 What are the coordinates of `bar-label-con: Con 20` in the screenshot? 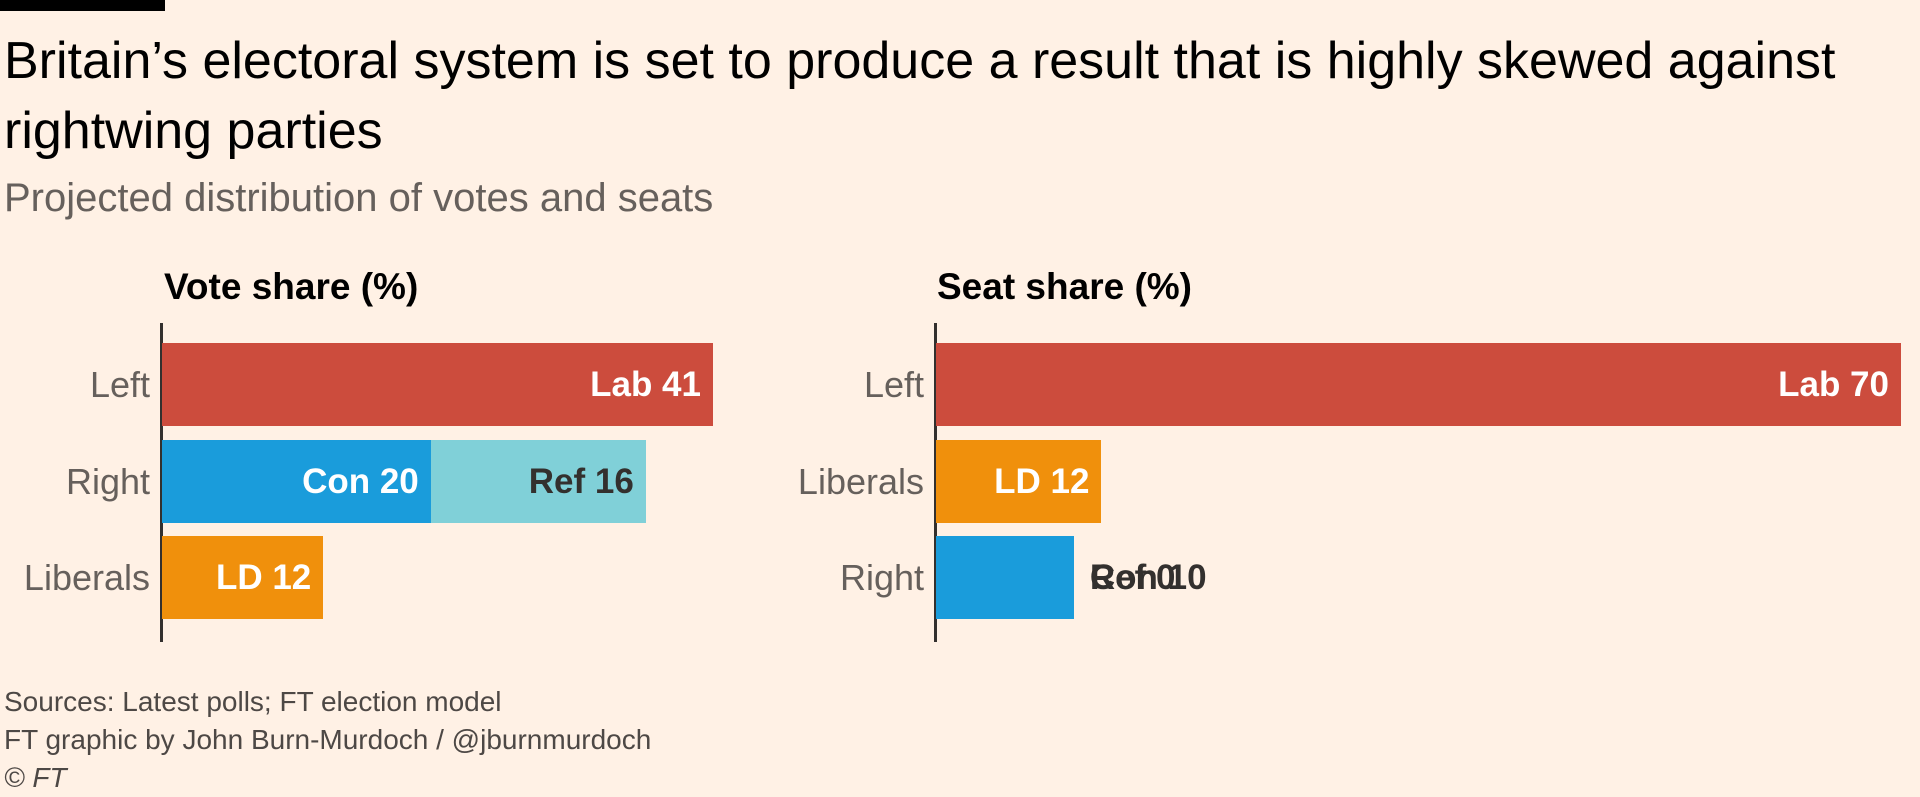 It's located at (360, 481).